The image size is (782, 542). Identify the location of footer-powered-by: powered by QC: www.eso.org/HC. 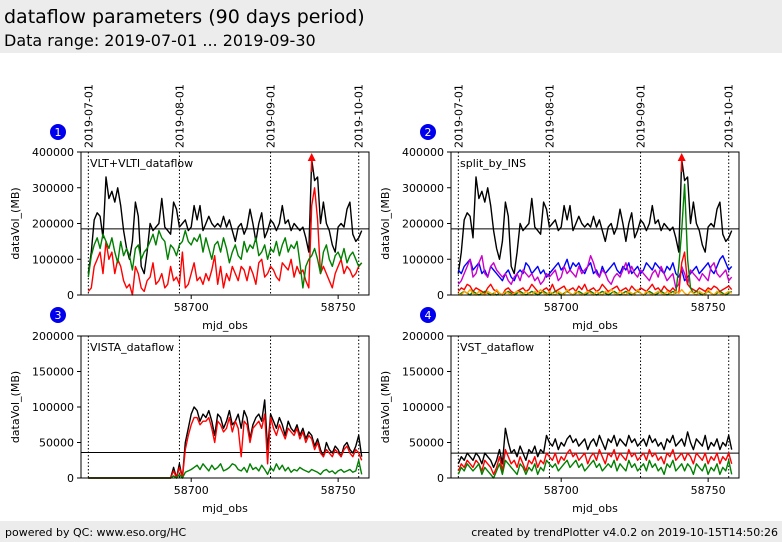
(96, 532).